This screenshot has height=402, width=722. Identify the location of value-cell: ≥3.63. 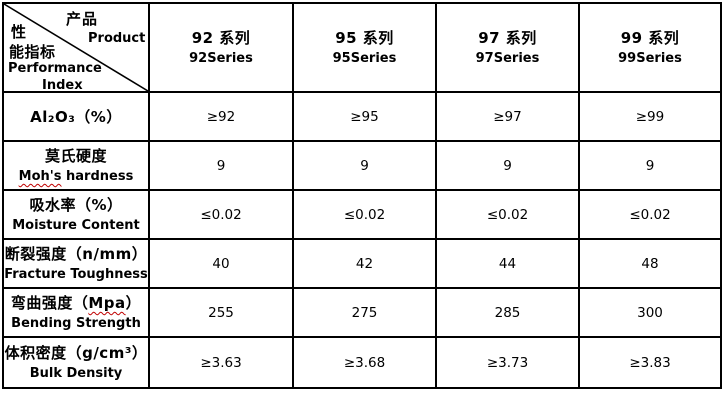
(221, 362).